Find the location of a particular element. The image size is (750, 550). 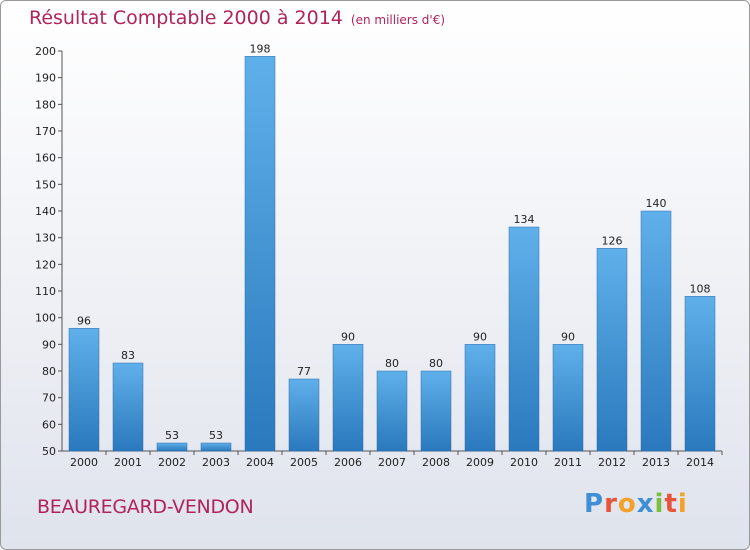

x-tick-label: 2007 is located at coordinates (392, 462).